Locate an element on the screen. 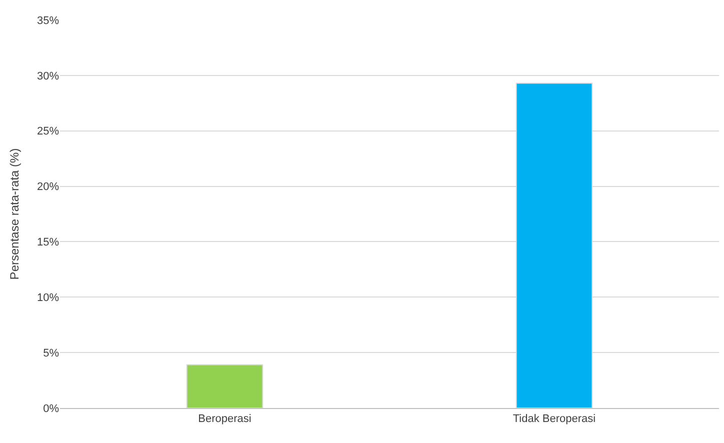  y-tick-label: 25% is located at coordinates (48, 132).